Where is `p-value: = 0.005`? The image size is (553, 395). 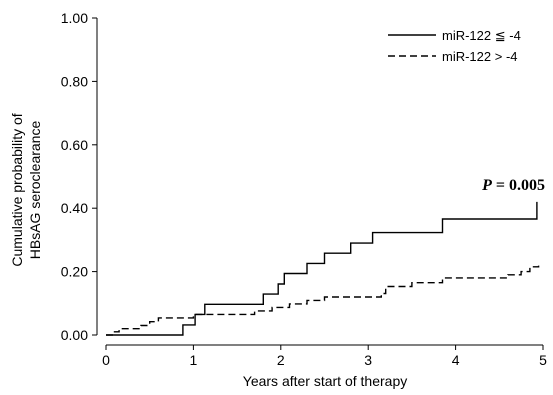
p-value: = 0.005 is located at coordinates (520, 185).